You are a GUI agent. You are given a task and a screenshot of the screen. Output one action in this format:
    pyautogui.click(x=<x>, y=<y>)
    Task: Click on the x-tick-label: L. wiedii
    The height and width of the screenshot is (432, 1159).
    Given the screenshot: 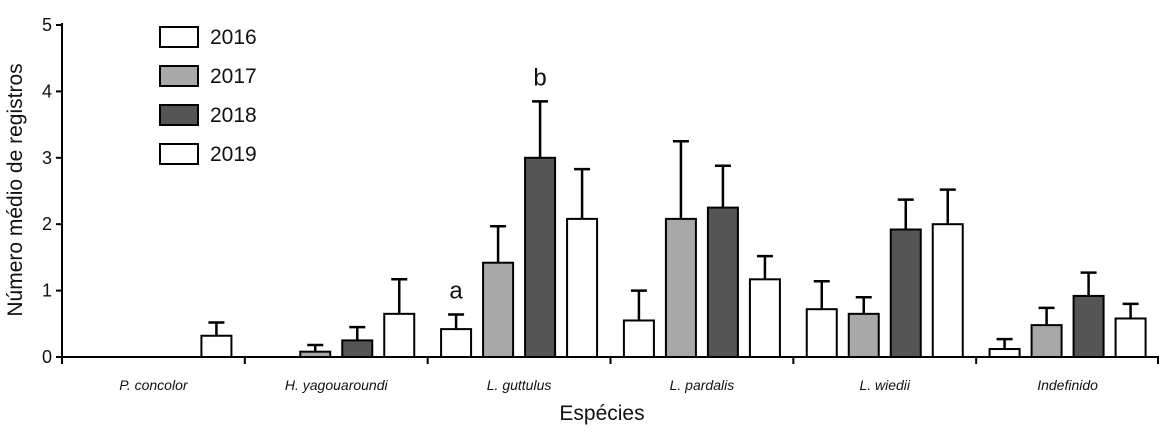 What is the action you would take?
    pyautogui.click(x=884, y=385)
    